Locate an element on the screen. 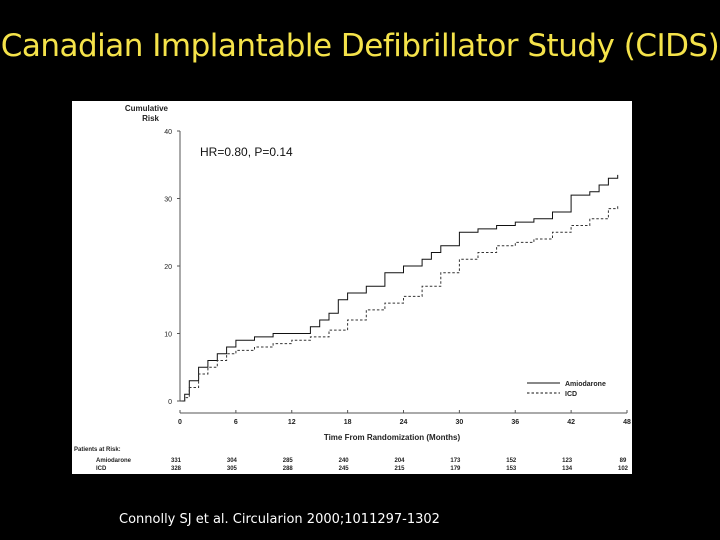  at-risk-value: 123 is located at coordinates (567, 461).